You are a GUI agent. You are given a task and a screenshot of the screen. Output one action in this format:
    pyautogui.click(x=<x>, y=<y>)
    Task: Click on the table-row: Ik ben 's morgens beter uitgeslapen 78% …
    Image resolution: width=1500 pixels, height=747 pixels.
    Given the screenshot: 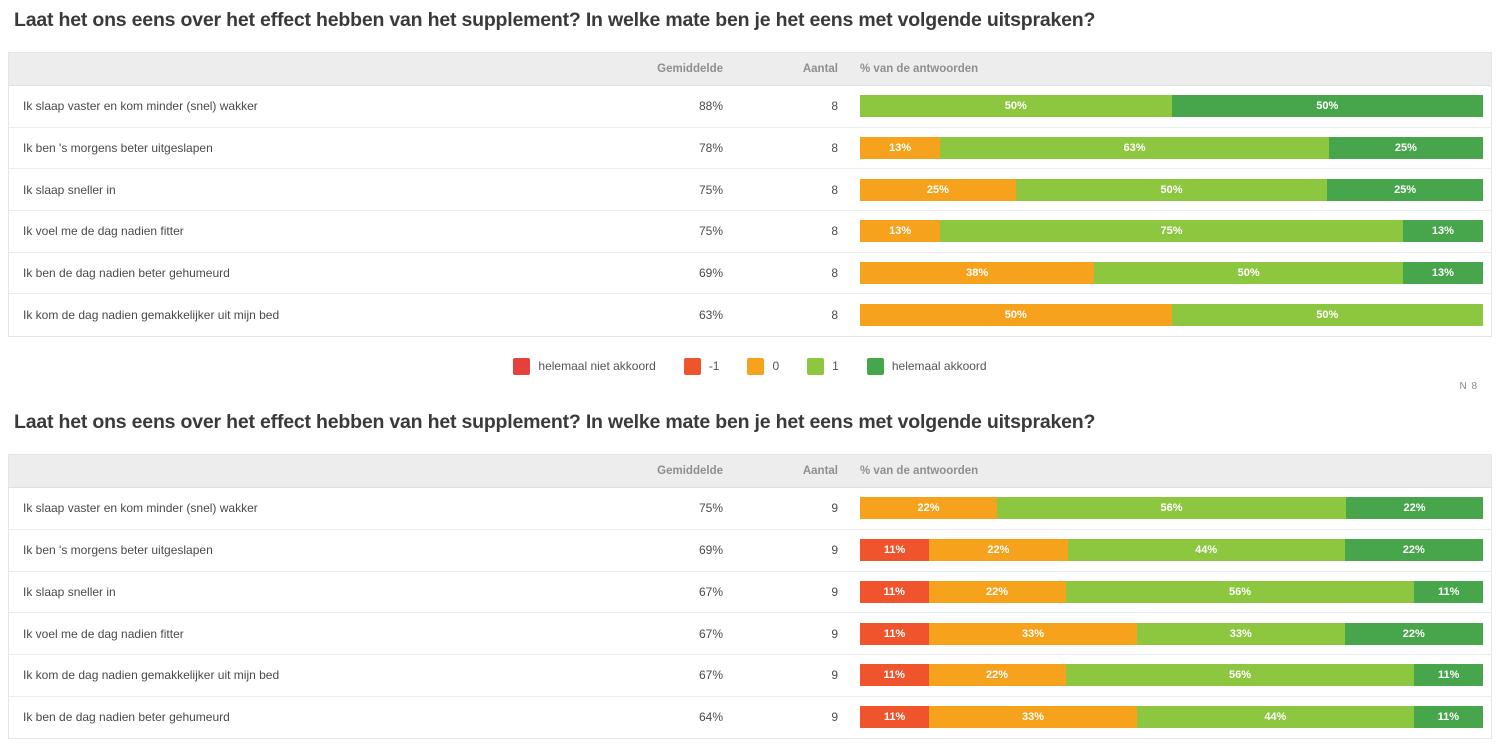 What is the action you would take?
    pyautogui.click(x=750, y=148)
    